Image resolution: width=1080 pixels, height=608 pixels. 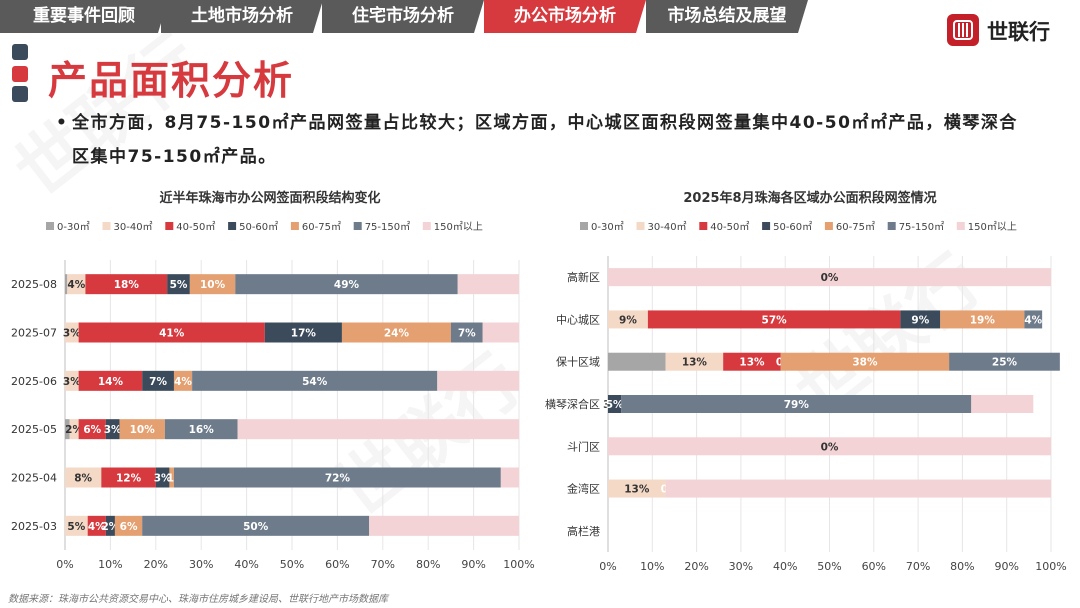 I want to click on data-label: 54%, so click(x=315, y=382).